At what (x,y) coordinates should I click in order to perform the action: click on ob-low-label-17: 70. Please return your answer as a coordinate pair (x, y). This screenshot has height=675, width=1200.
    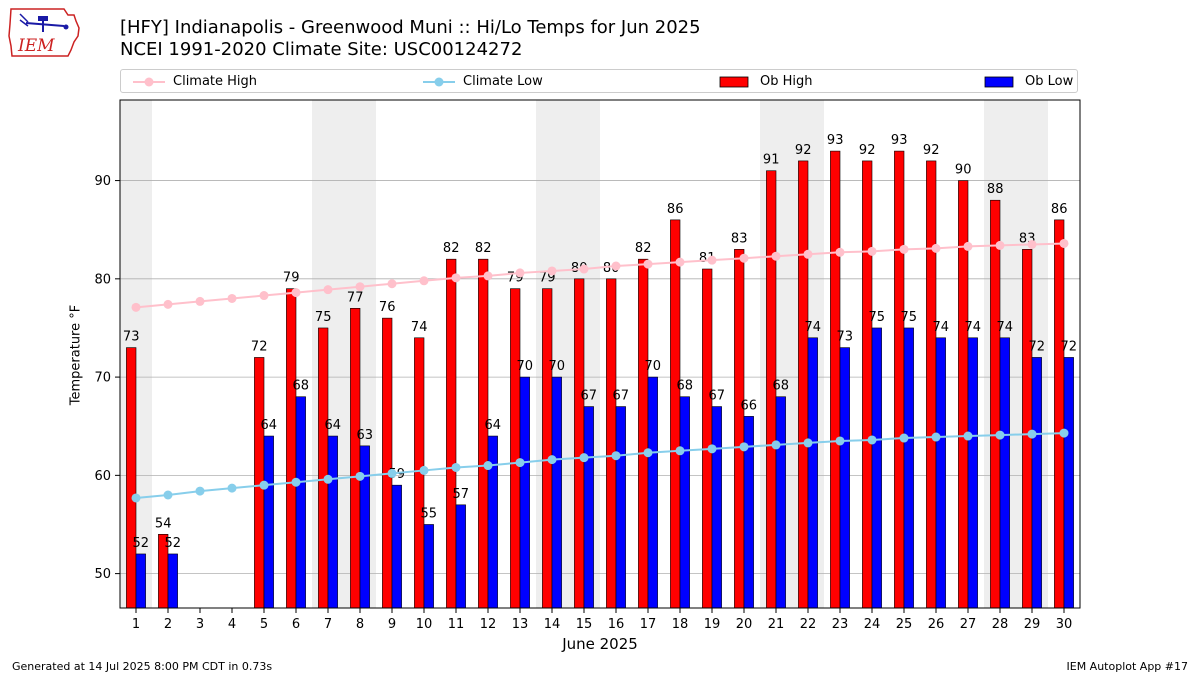
    Looking at the image, I should click on (653, 366).